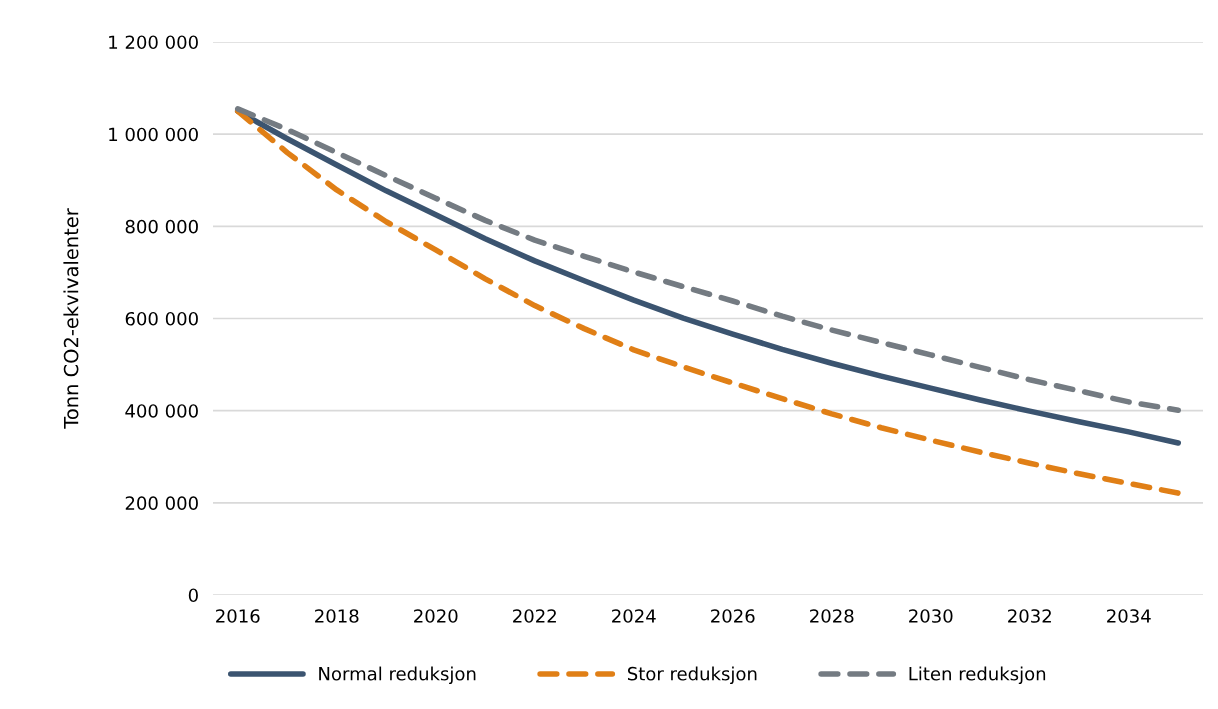  I want to click on x-tick-label: 2032, so click(1029, 616).